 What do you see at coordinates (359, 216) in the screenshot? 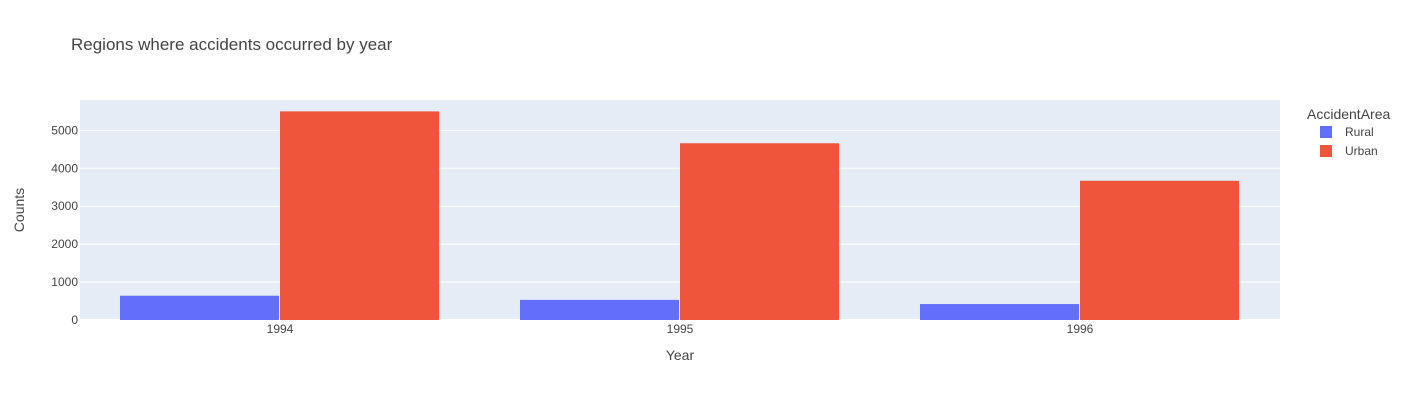
I see `bar-urban-1994` at bounding box center [359, 216].